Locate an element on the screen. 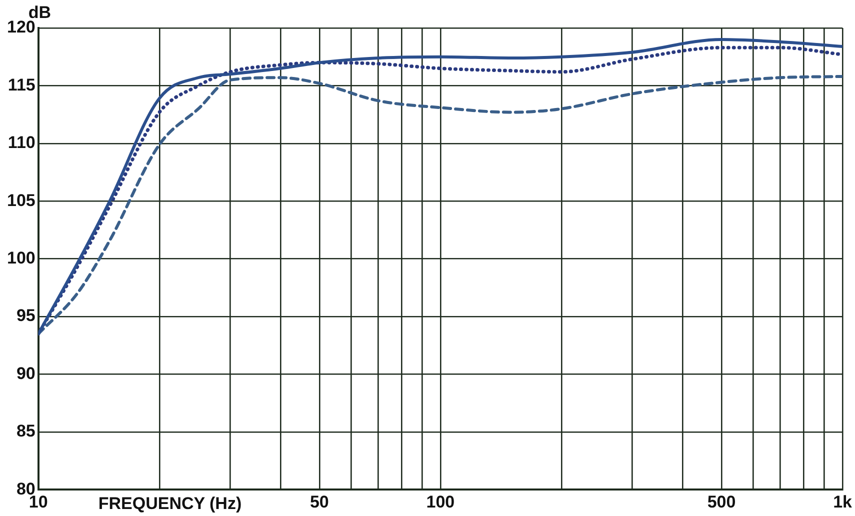 The width and height of the screenshot is (855, 516). x-tick-label: 1k is located at coordinates (843, 502).